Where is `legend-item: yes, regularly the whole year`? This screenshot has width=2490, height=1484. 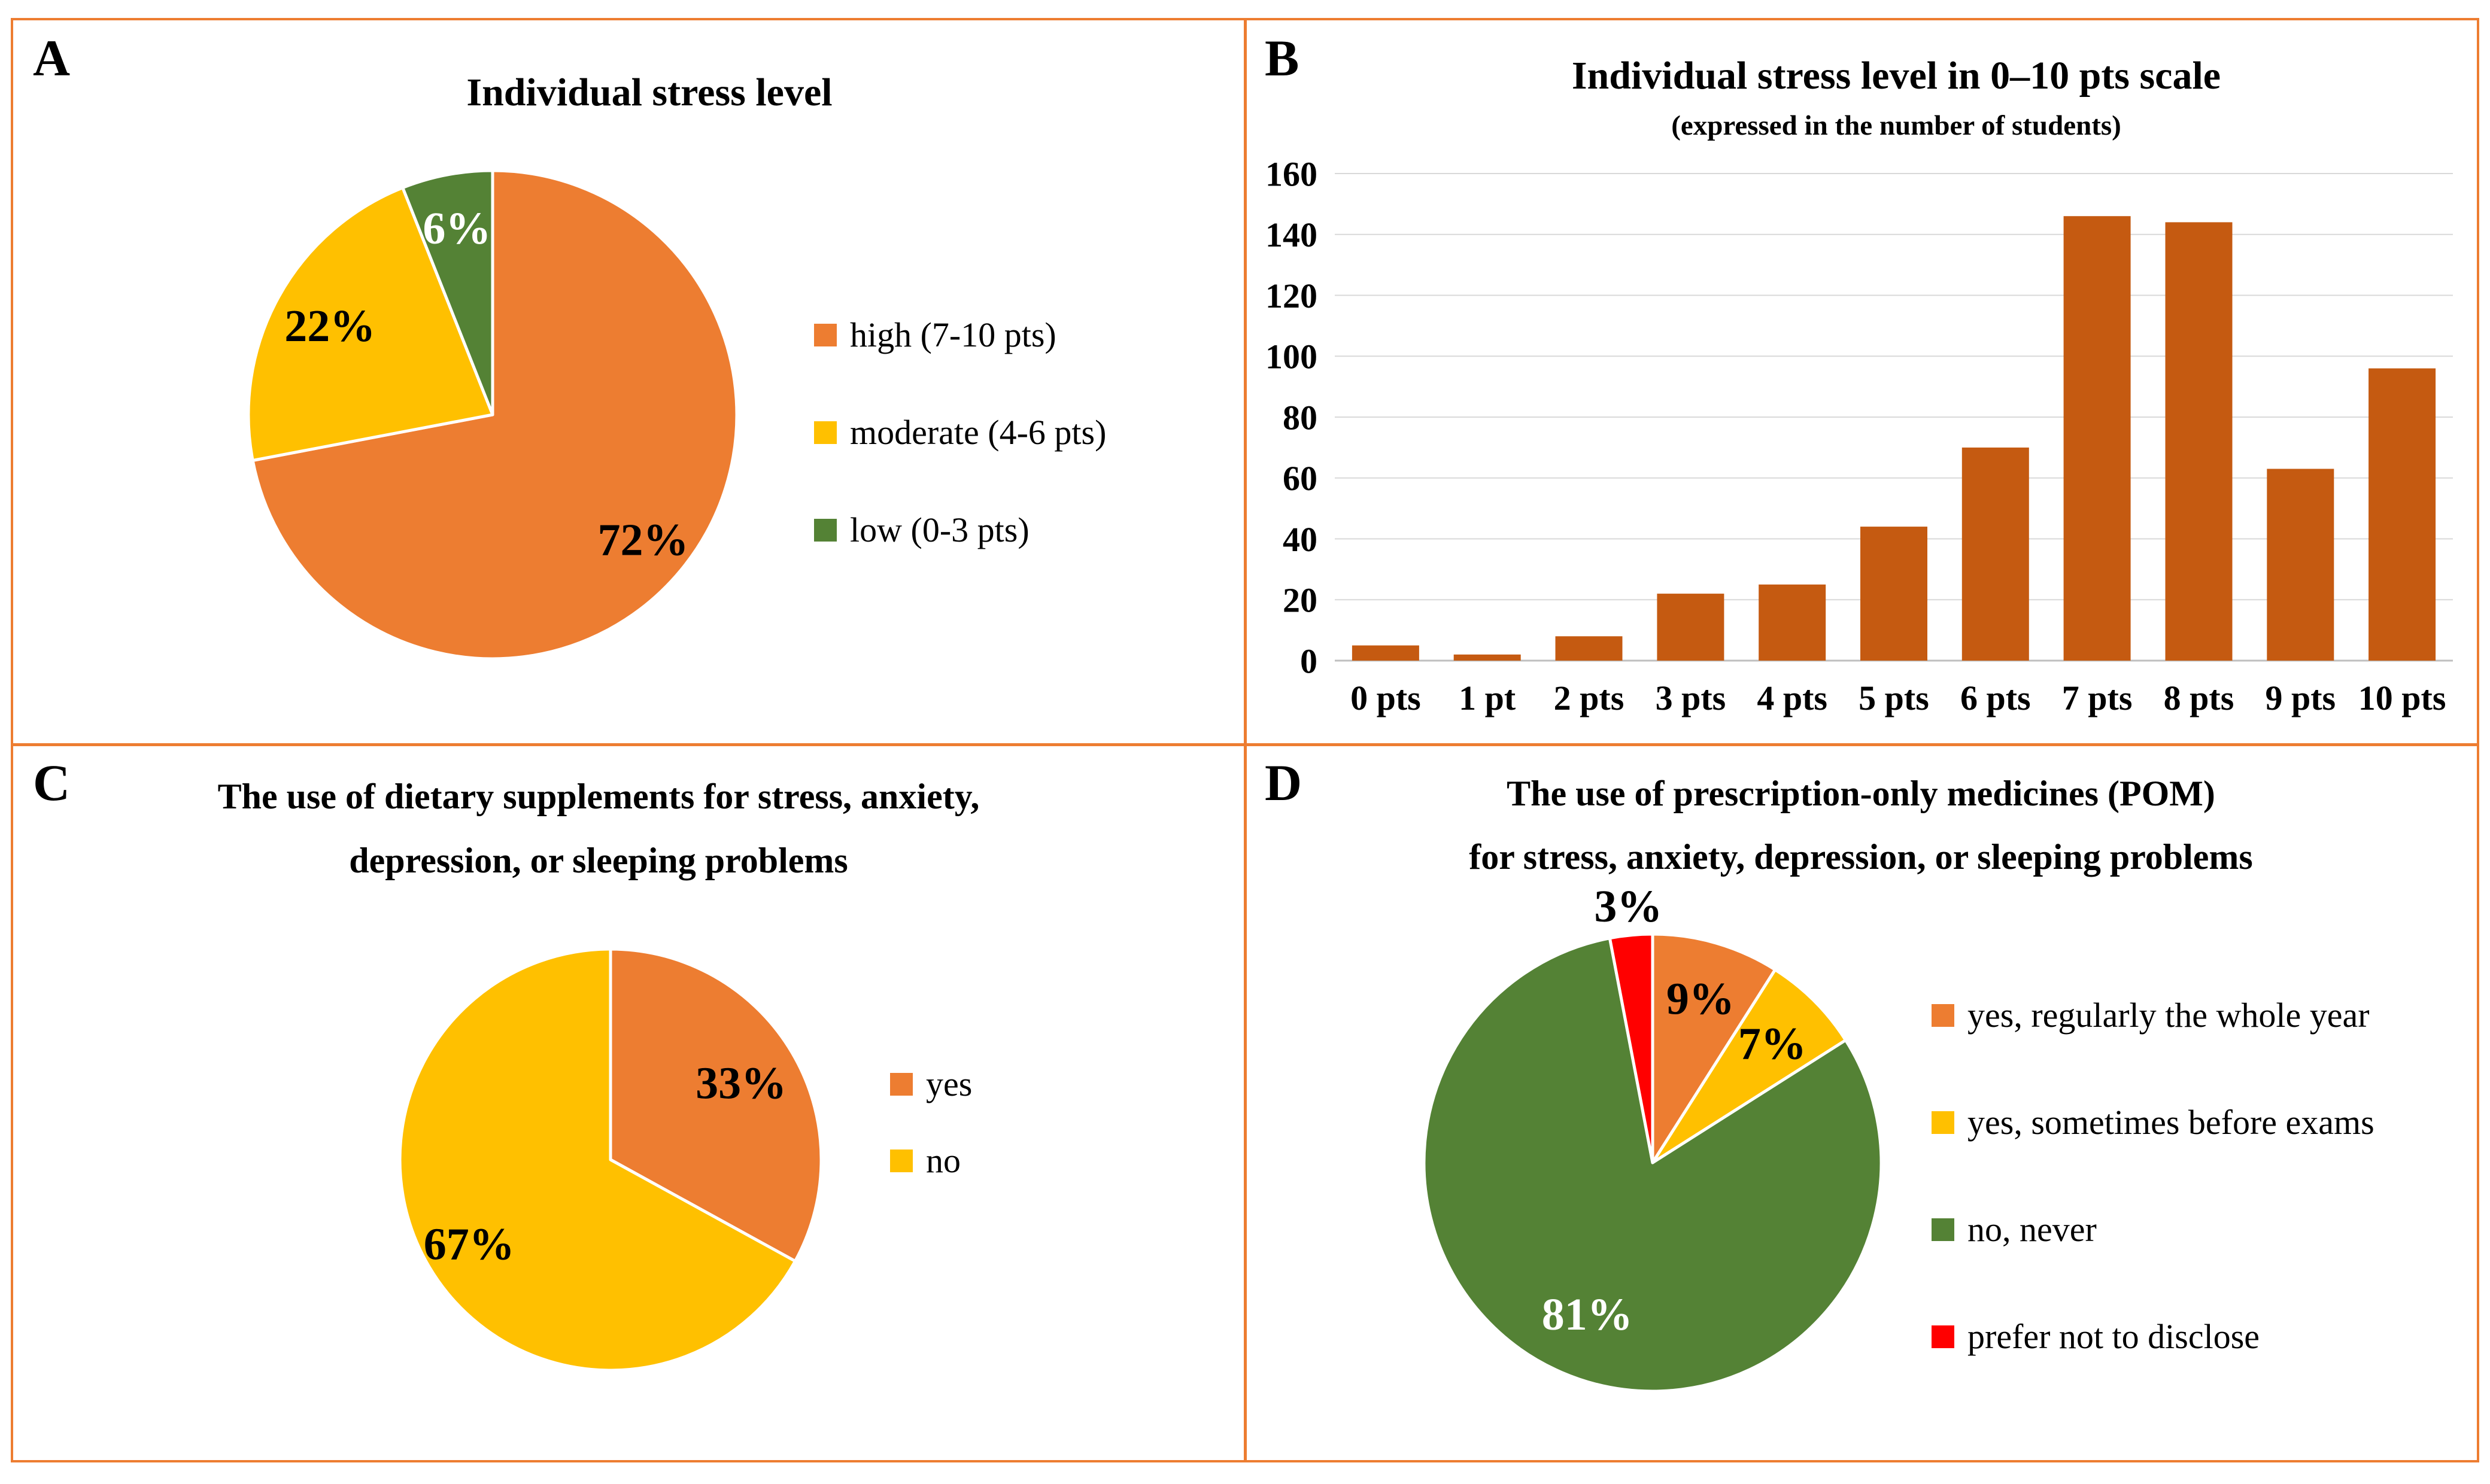
legend-item: yes, regularly the whole year is located at coordinates (2153, 1015).